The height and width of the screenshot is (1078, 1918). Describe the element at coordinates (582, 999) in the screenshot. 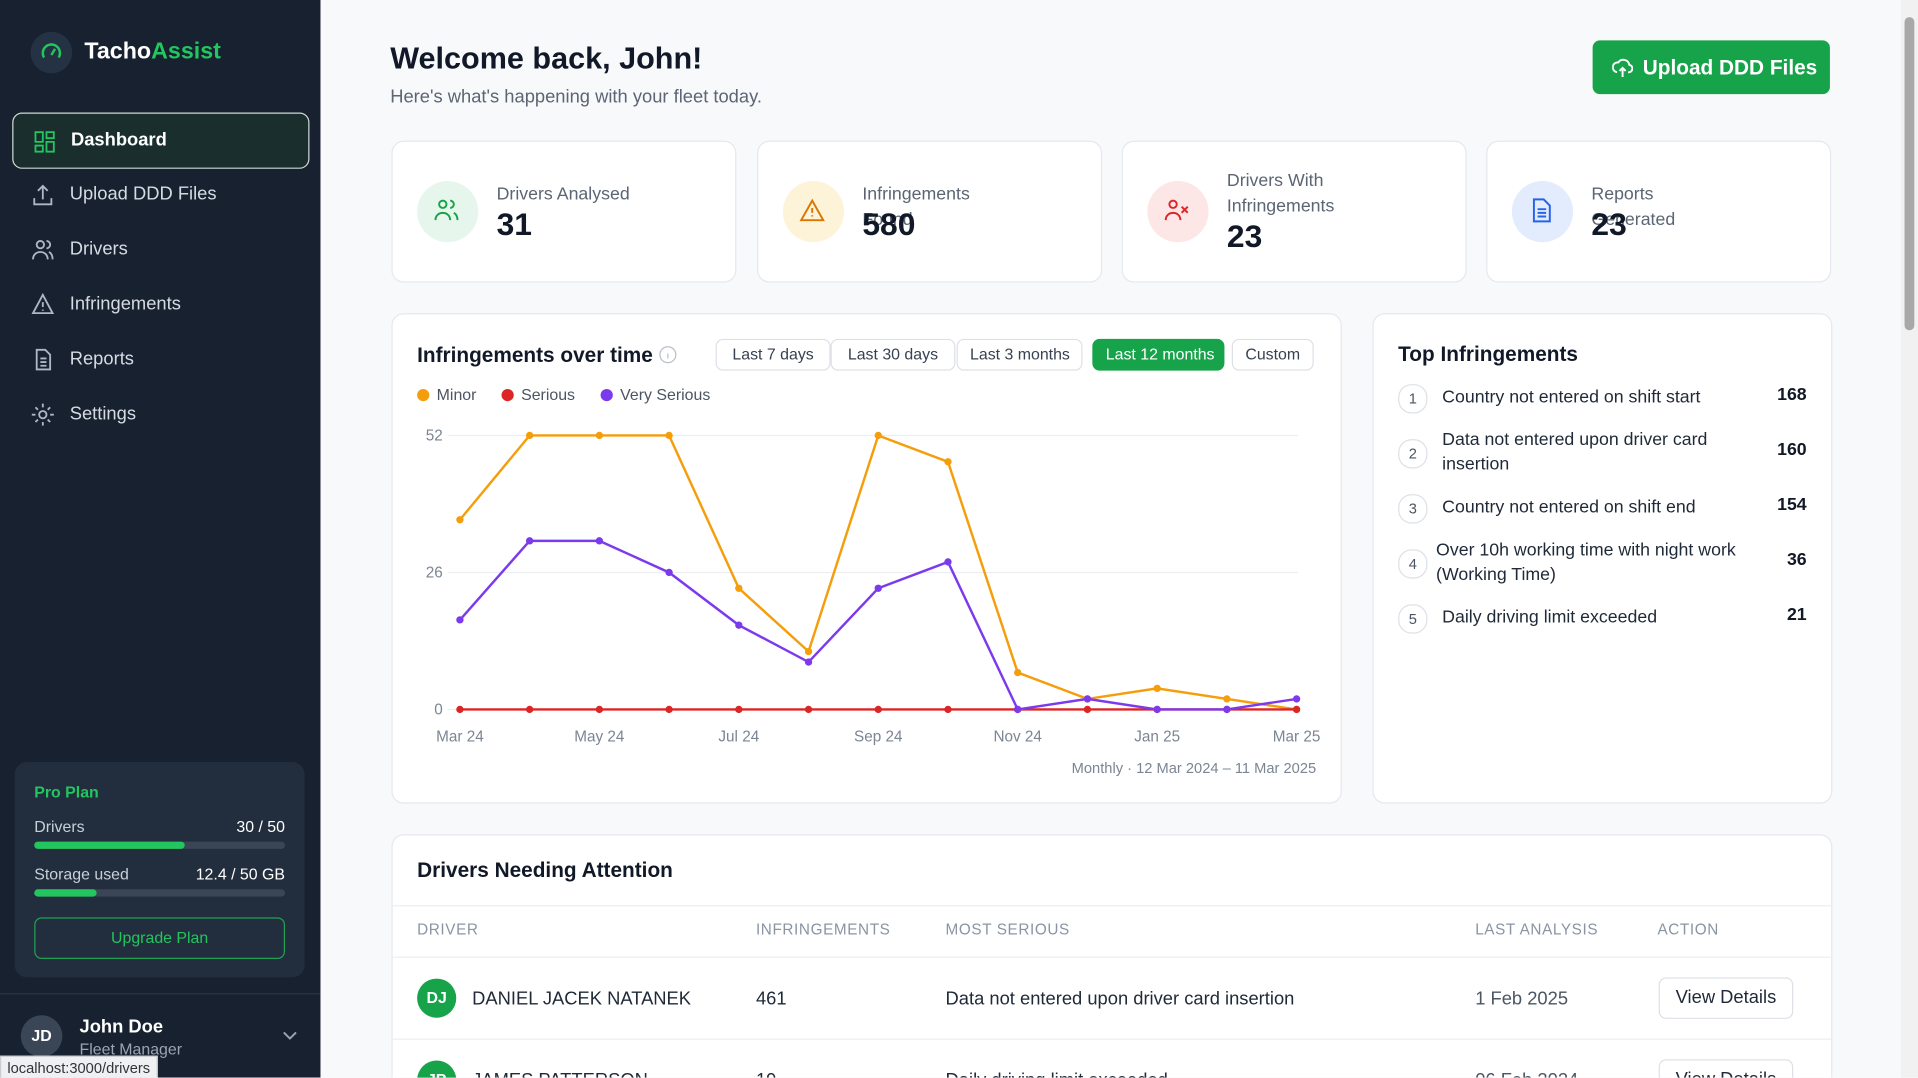

I see `driver-name: DANIEL JACEK NATANEK` at that location.